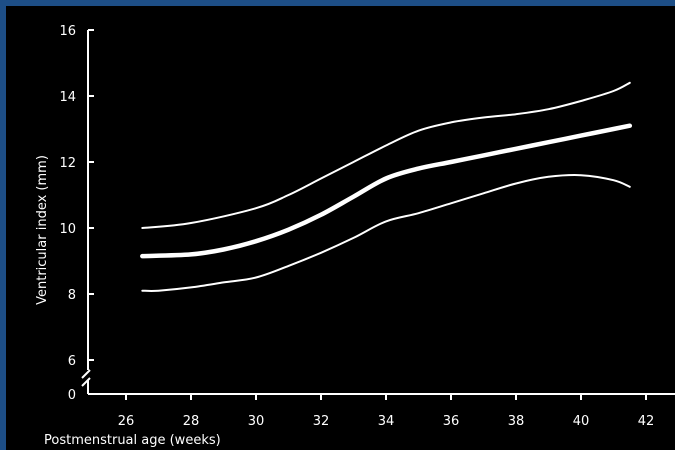 This screenshot has height=450, width=675. Describe the element at coordinates (581, 421) in the screenshot. I see `x-tick-label: 40` at that location.